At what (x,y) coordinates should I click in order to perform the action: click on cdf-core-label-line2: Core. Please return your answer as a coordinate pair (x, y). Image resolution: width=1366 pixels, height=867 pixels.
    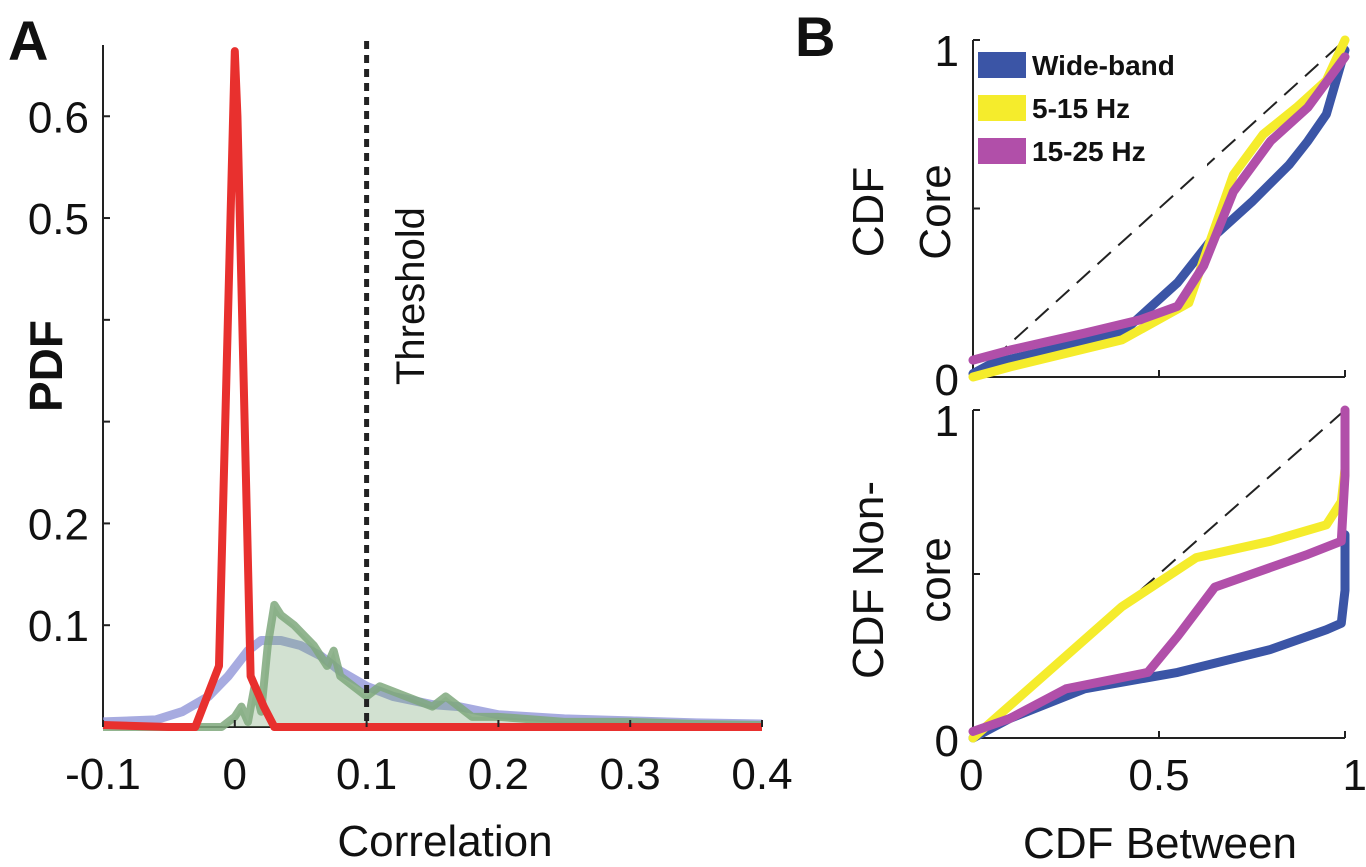
    Looking at the image, I should click on (935, 211).